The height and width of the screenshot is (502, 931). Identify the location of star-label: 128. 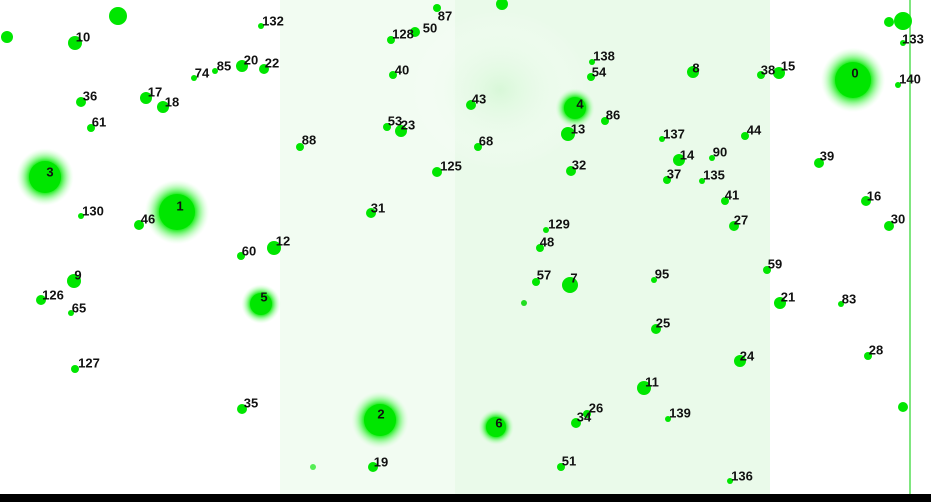
(403, 33).